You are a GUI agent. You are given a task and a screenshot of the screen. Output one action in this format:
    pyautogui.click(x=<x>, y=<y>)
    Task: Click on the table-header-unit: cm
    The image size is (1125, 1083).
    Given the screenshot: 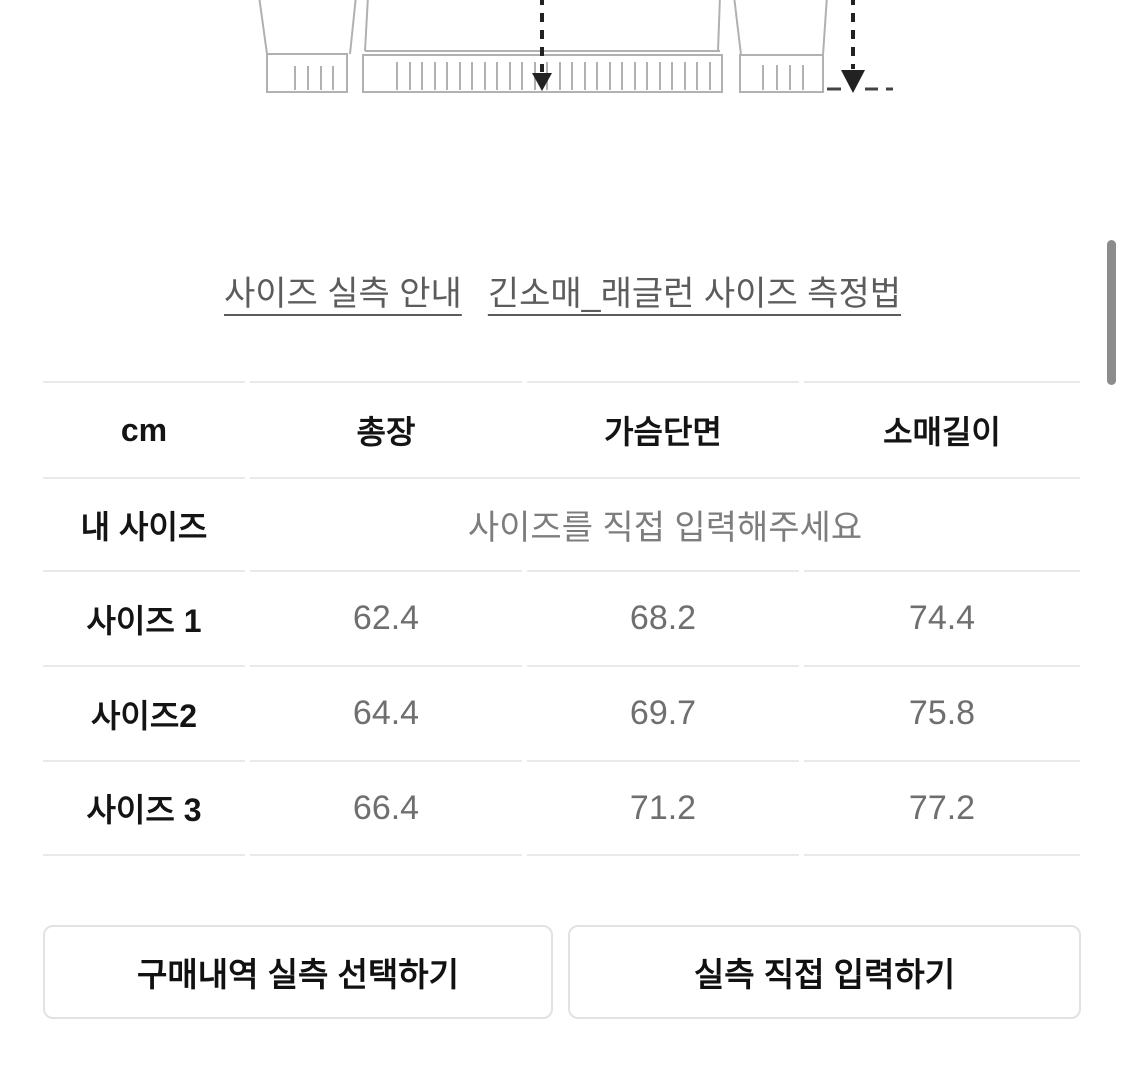 What is the action you would take?
    pyautogui.click(x=144, y=429)
    